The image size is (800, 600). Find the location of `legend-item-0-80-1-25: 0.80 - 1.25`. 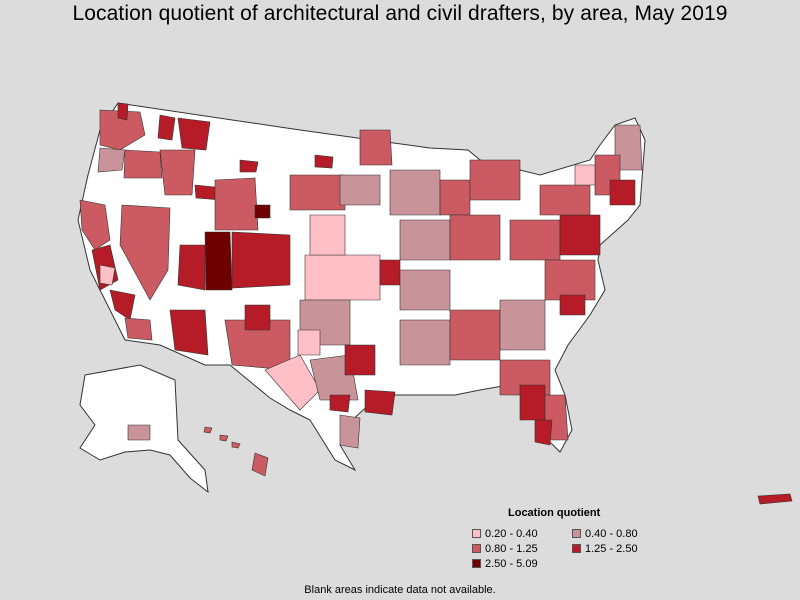

legend-item-0-80-1-25: 0.80 - 1.25 is located at coordinates (522, 548).